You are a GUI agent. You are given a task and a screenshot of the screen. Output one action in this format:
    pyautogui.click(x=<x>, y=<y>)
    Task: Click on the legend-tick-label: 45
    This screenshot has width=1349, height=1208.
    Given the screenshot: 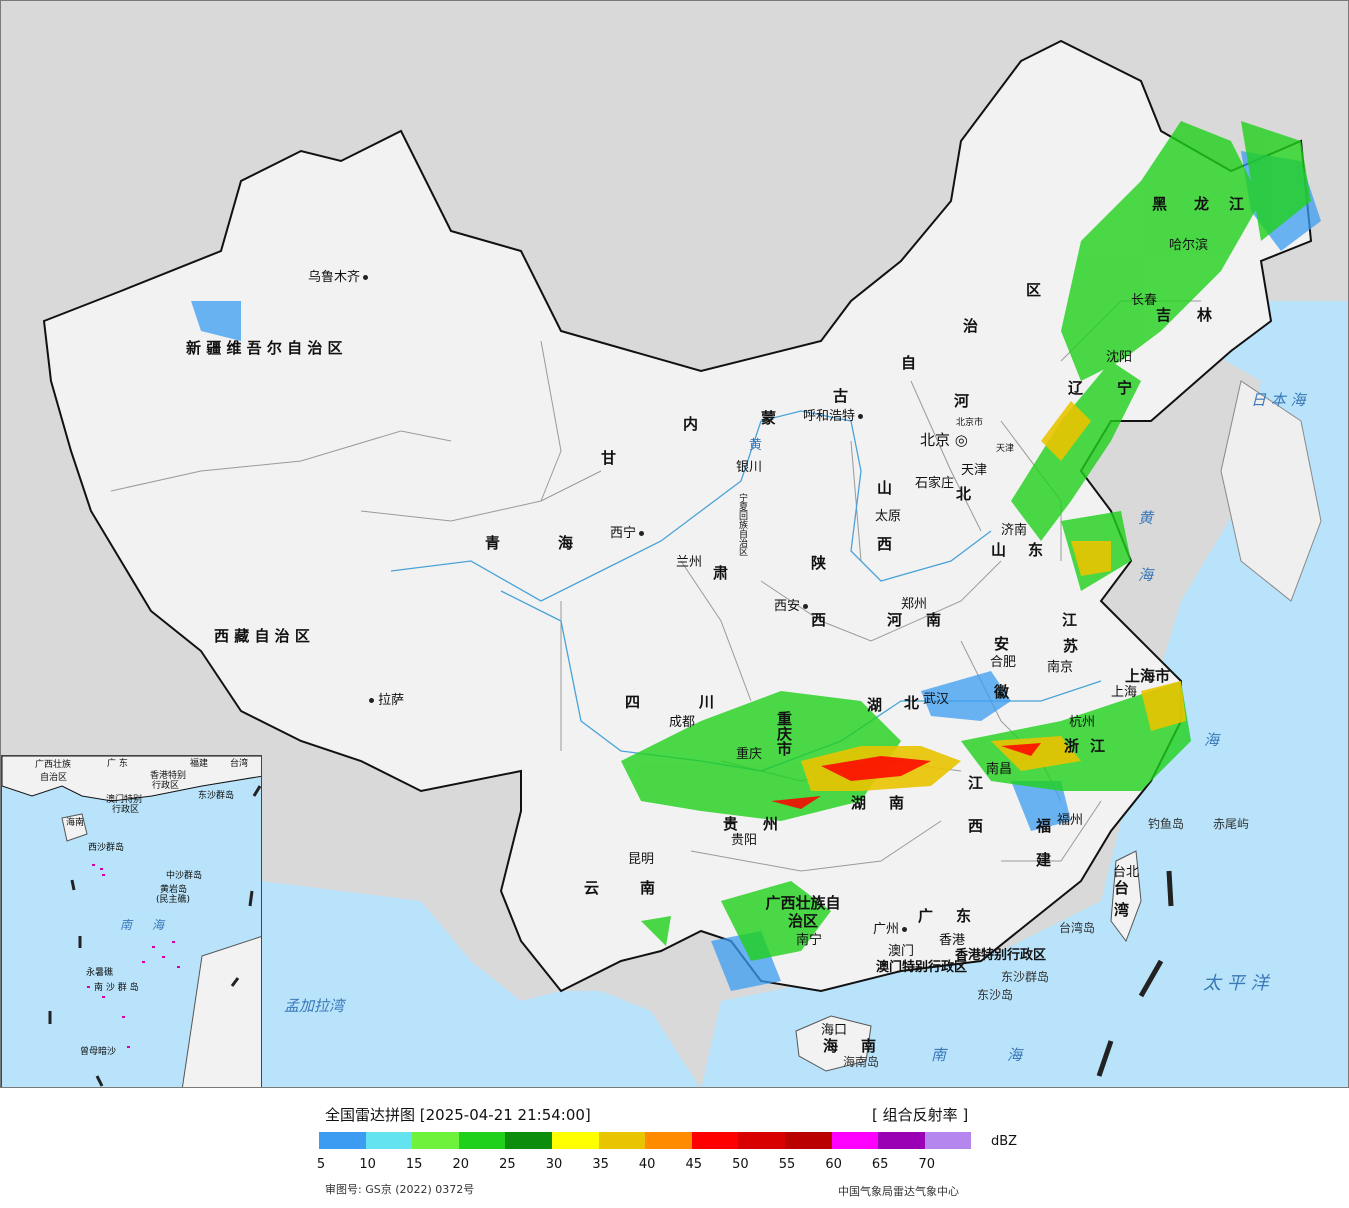 What is the action you would take?
    pyautogui.click(x=694, y=1164)
    